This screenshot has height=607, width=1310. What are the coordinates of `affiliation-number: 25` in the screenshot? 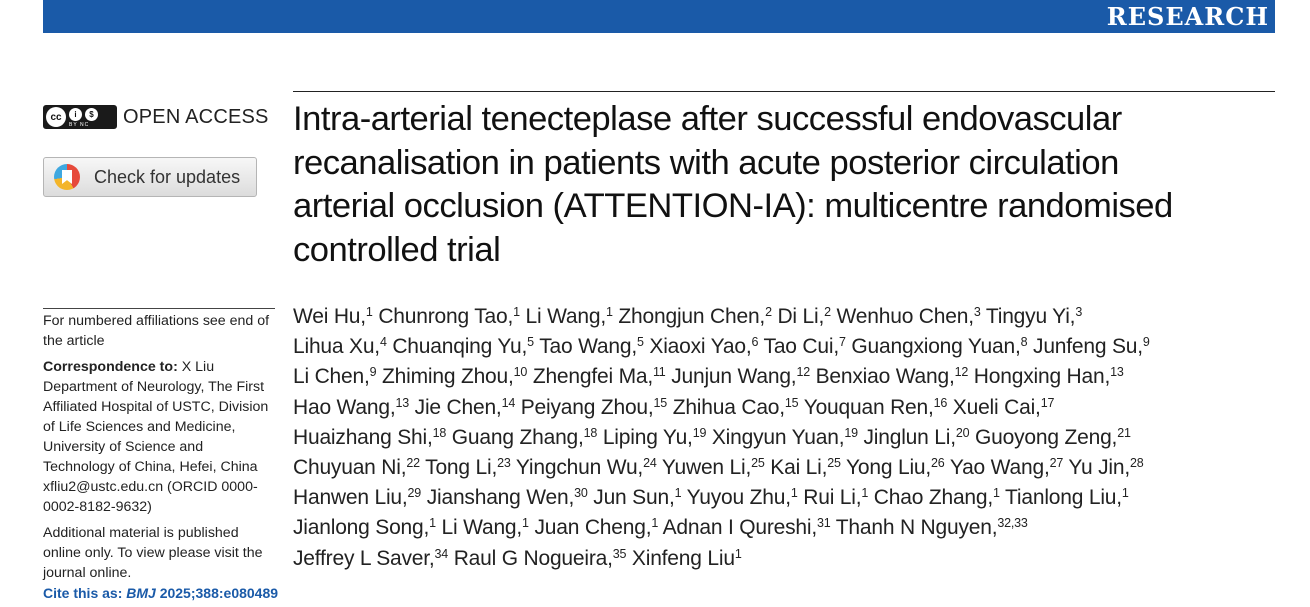 It's located at (834, 463).